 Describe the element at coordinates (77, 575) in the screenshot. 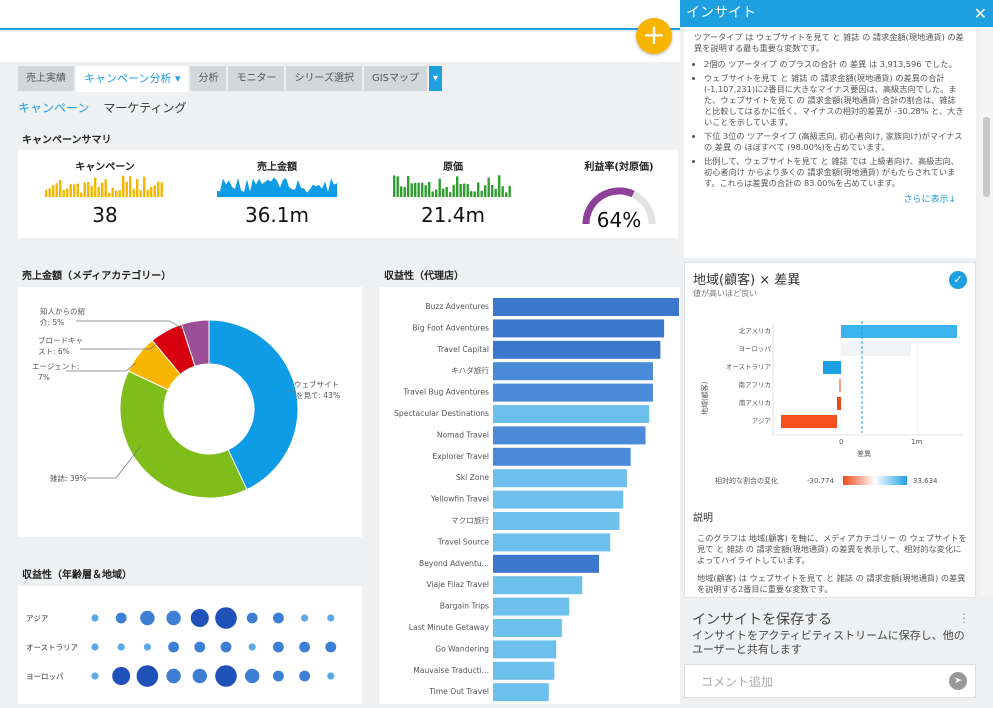

I see `bubbles-title: 収益性（年齢層＆地域）` at that location.